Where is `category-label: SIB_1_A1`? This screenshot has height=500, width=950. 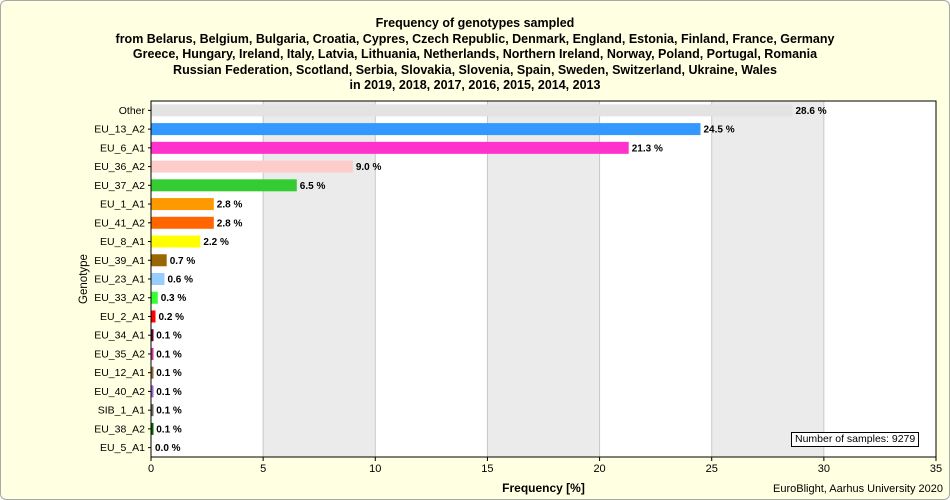 category-label: SIB_1_A1 is located at coordinates (121, 411).